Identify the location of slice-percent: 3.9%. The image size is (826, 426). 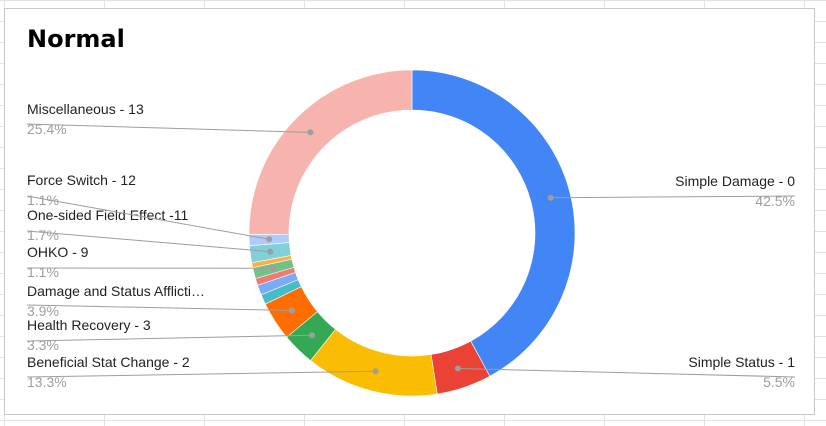
(43, 311).